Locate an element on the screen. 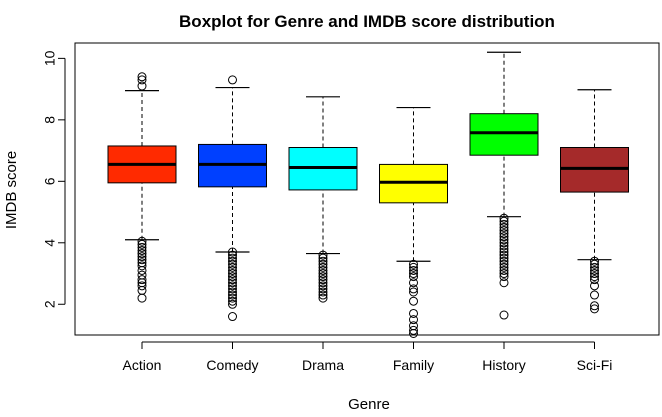 This screenshot has height=417, width=662. box-sci-fi is located at coordinates (594, 201).